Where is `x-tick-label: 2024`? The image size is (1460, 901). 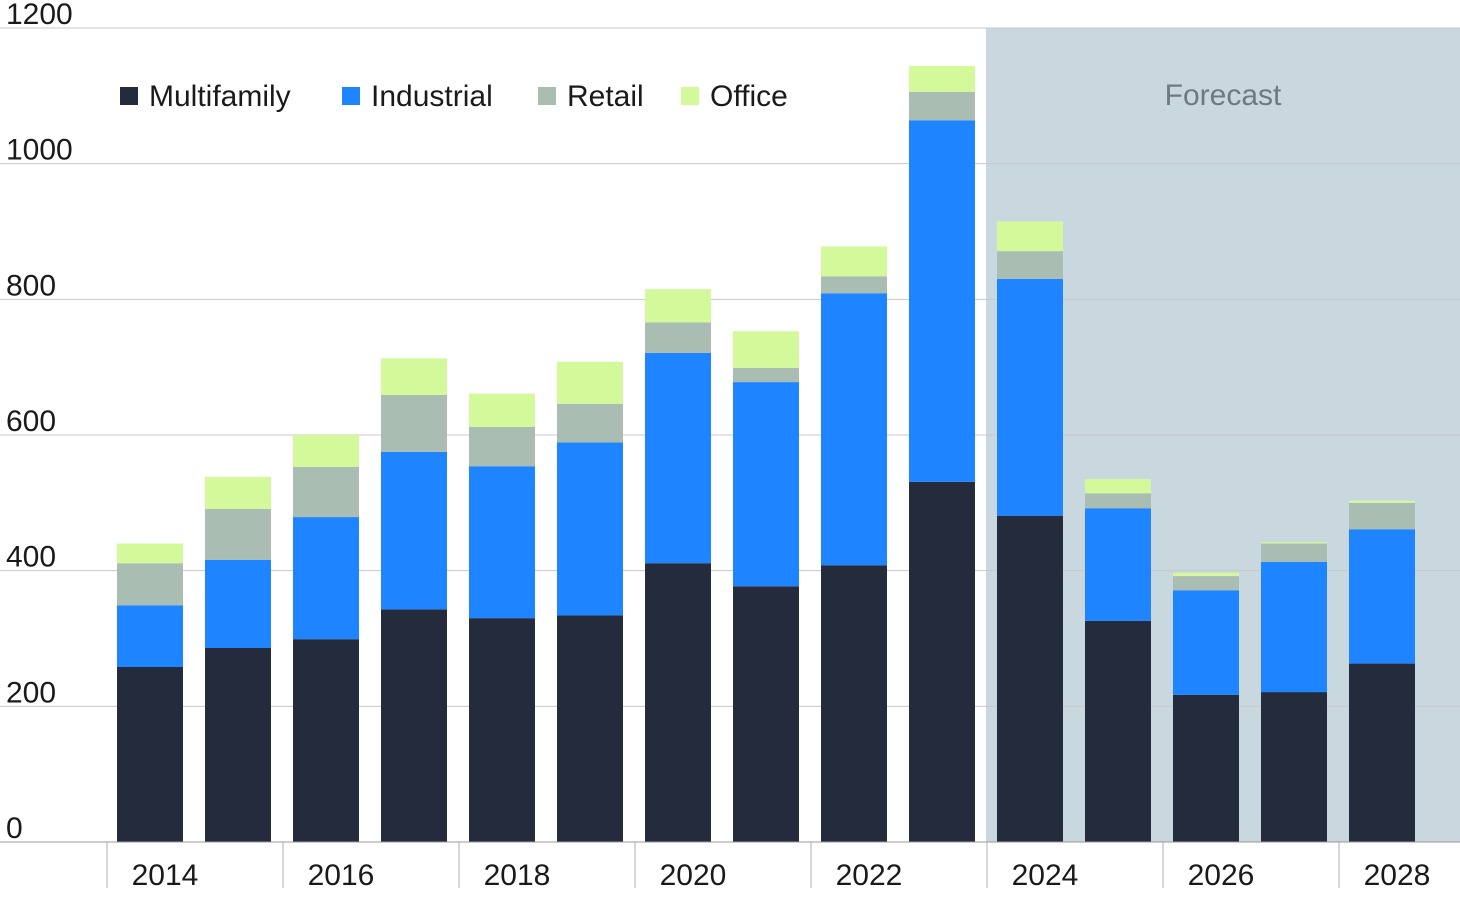
x-tick-label: 2024 is located at coordinates (1045, 875).